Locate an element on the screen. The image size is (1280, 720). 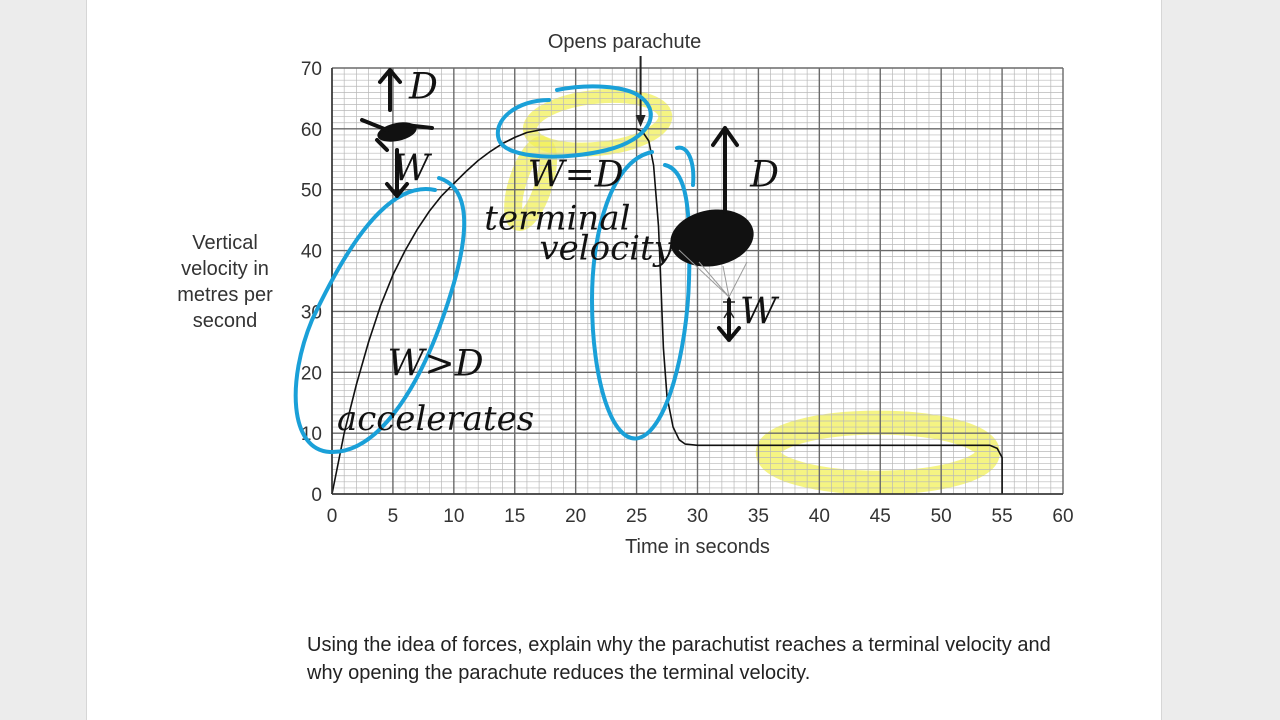
x-tick-label: 60 is located at coordinates (1062, 516).